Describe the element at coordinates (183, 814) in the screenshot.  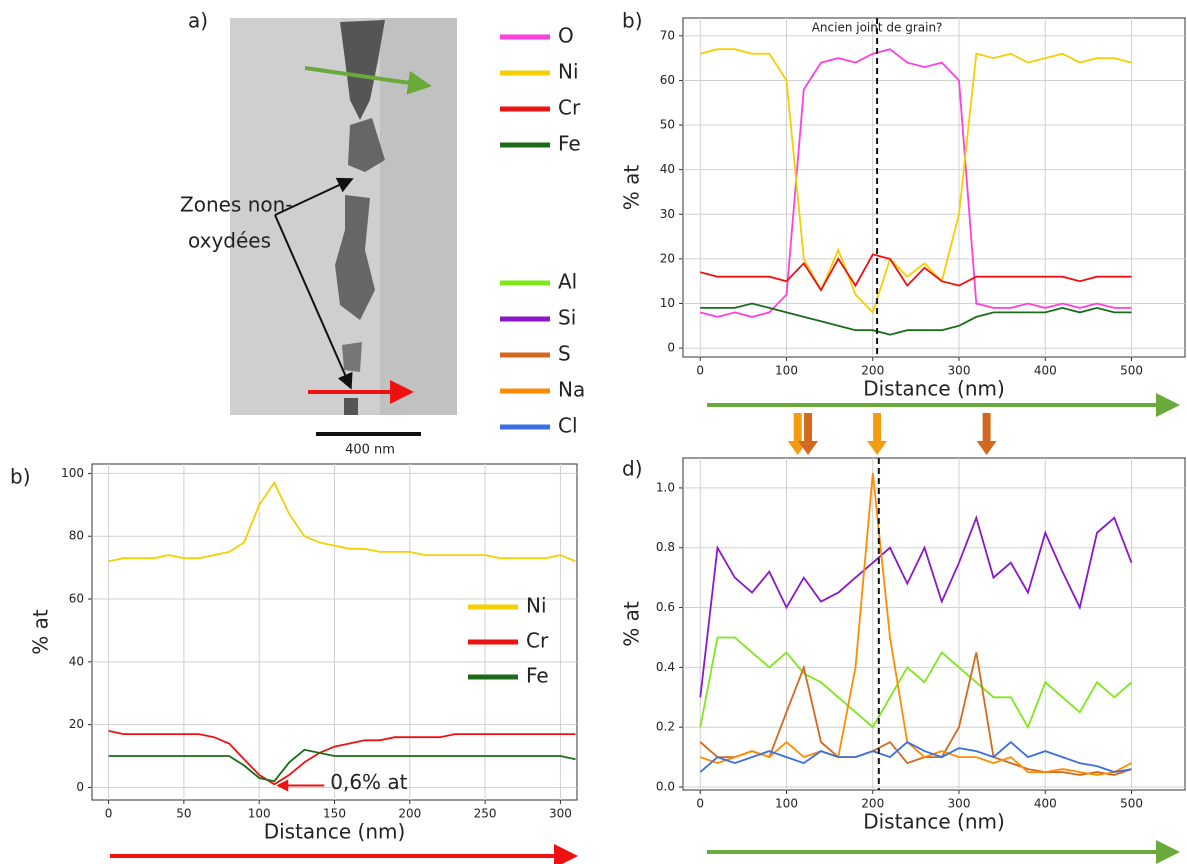
I see `x-tick-label: 50` at that location.